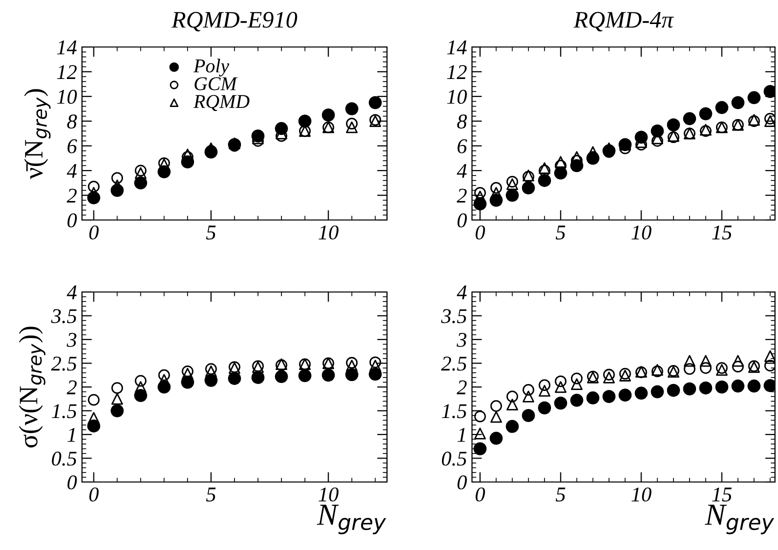 Image resolution: width=778 pixels, height=550 pixels. What do you see at coordinates (624, 22) in the screenshot?
I see `chart-title: RQMD-4π` at bounding box center [624, 22].